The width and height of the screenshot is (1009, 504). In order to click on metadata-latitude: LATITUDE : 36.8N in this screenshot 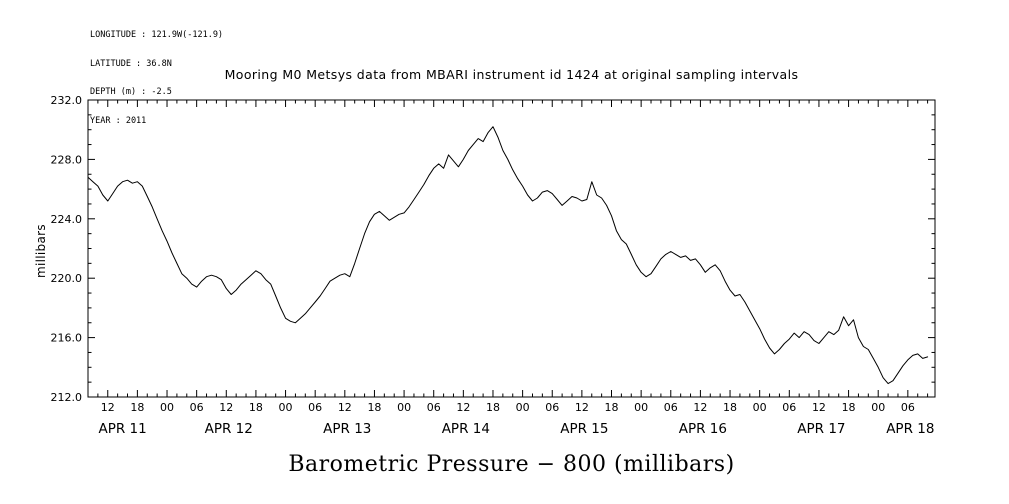, I will do `click(131, 63)`.